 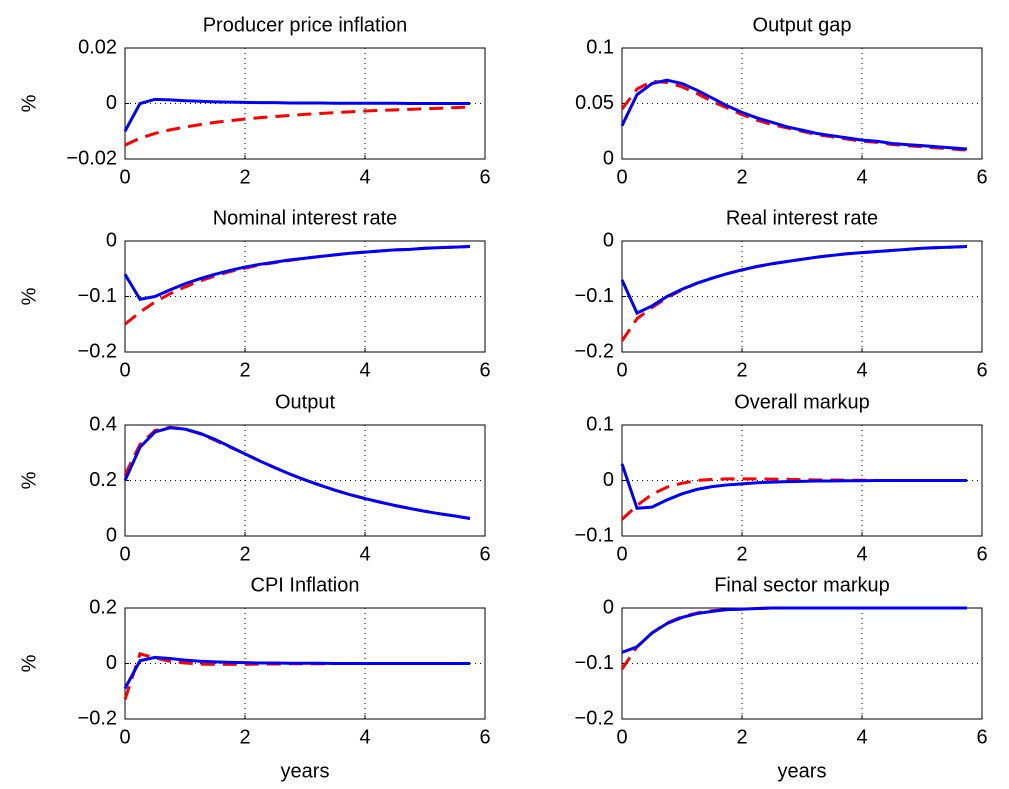 What do you see at coordinates (802, 218) in the screenshot?
I see `chart-title: Real interest rate` at bounding box center [802, 218].